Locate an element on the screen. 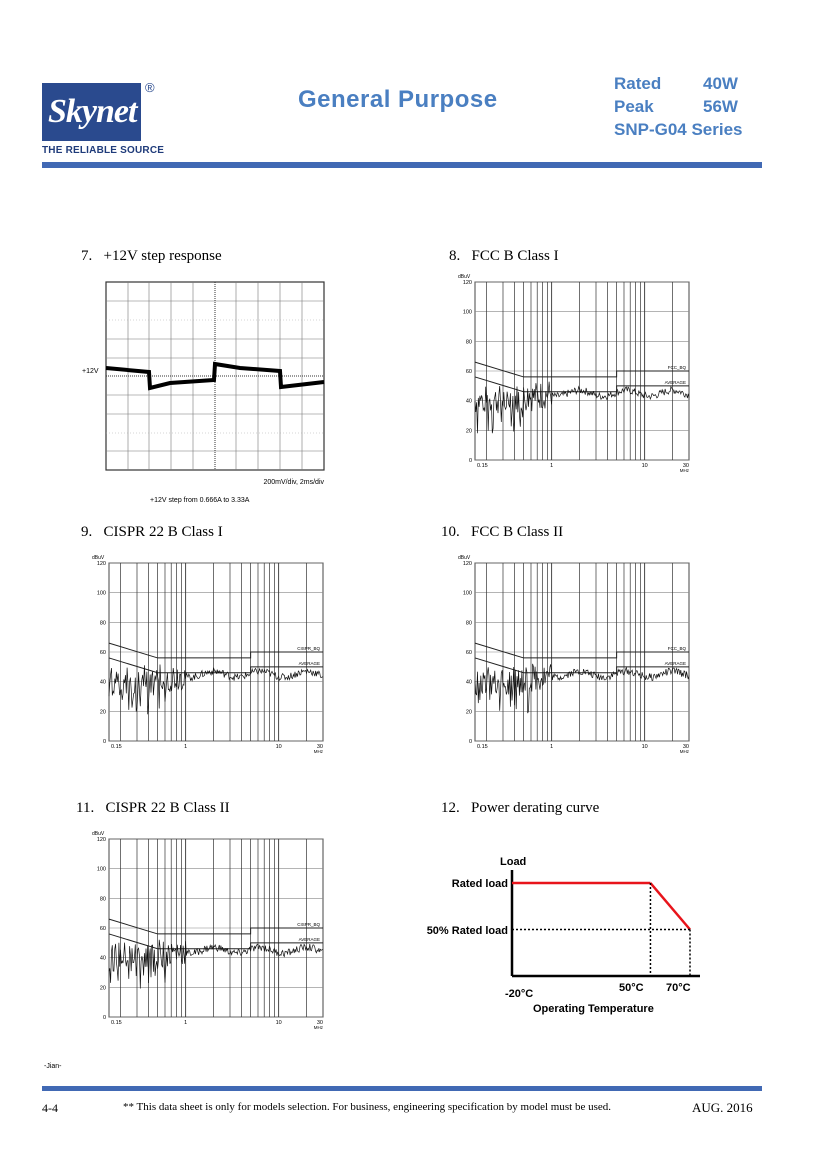 The height and width of the screenshot is (1170, 827). x-mid-label: 50°C is located at coordinates (631, 988).